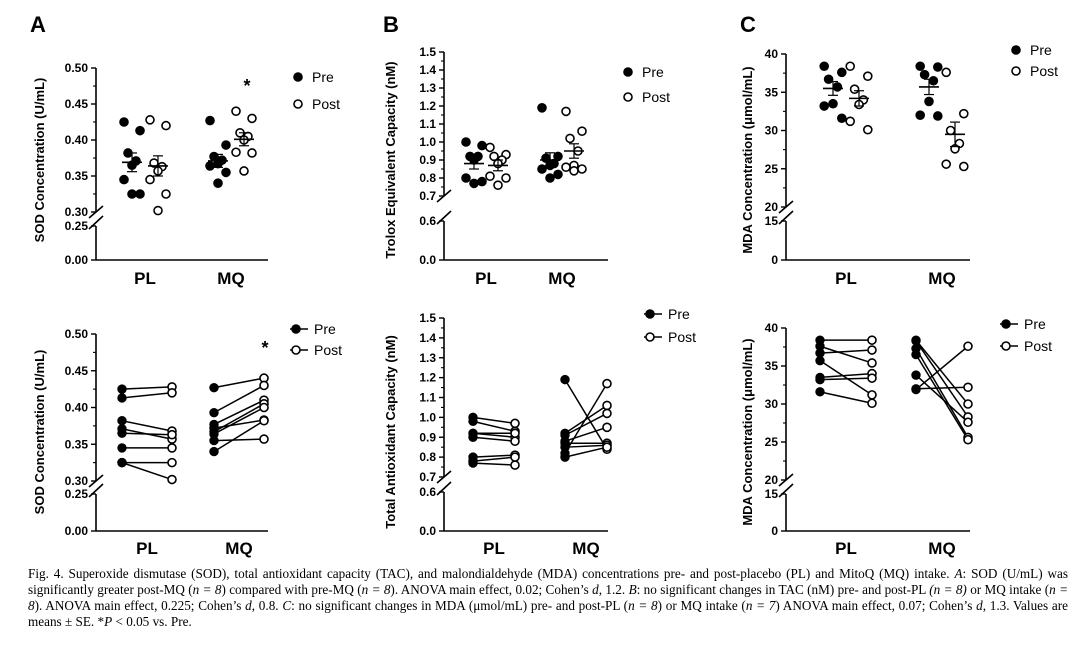 The height and width of the screenshot is (657, 1089). I want to click on B-top-legend-label: Post, so click(656, 97).